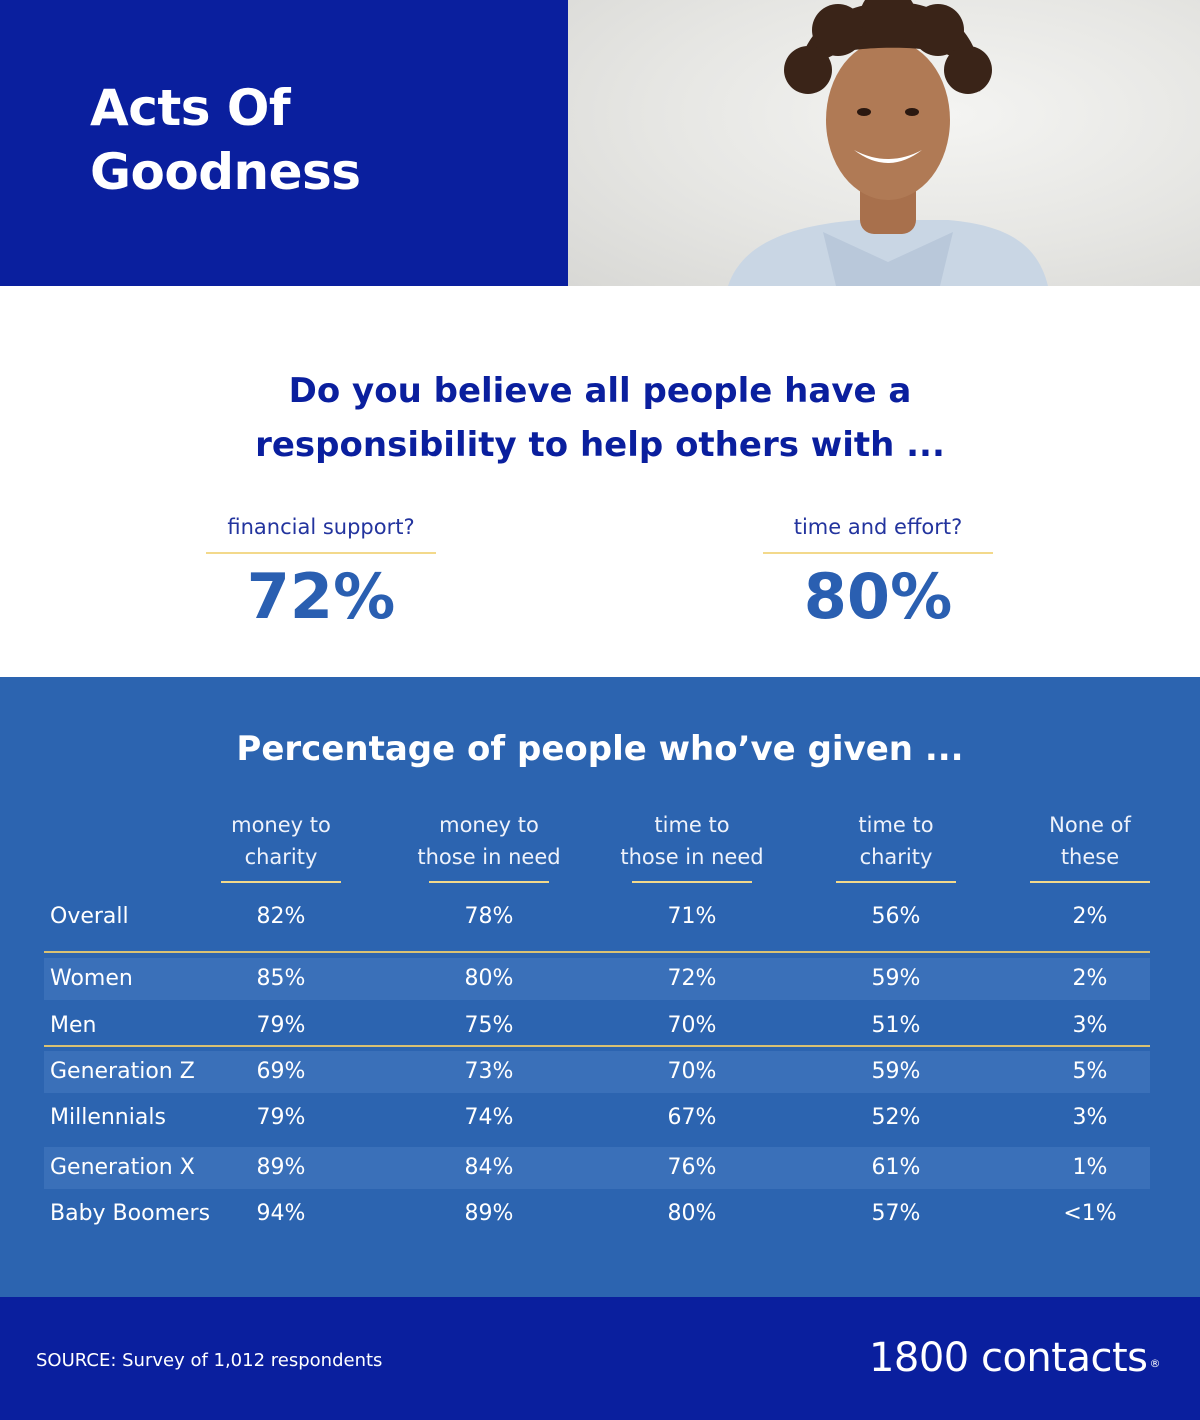  What do you see at coordinates (321, 596) in the screenshot?
I see `stat-value: 72%` at bounding box center [321, 596].